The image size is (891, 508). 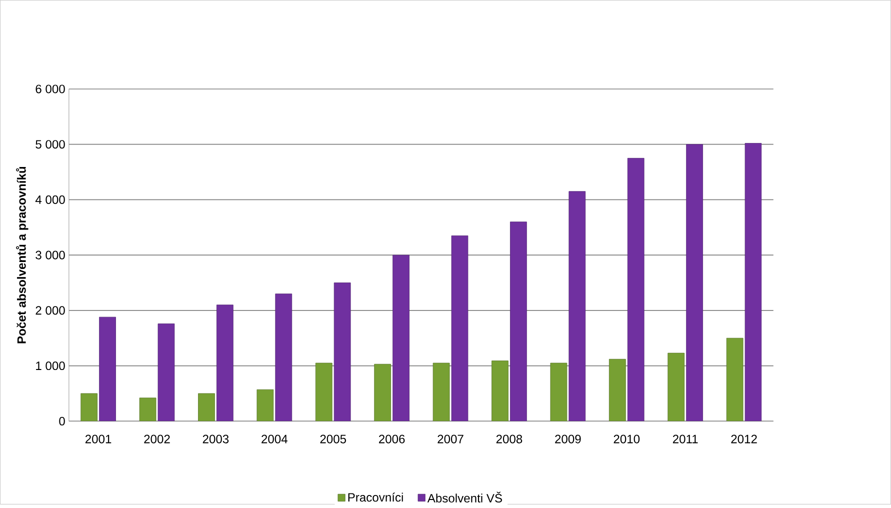 What do you see at coordinates (50, 255) in the screenshot?
I see `y-tick-label: 3 000` at bounding box center [50, 255].